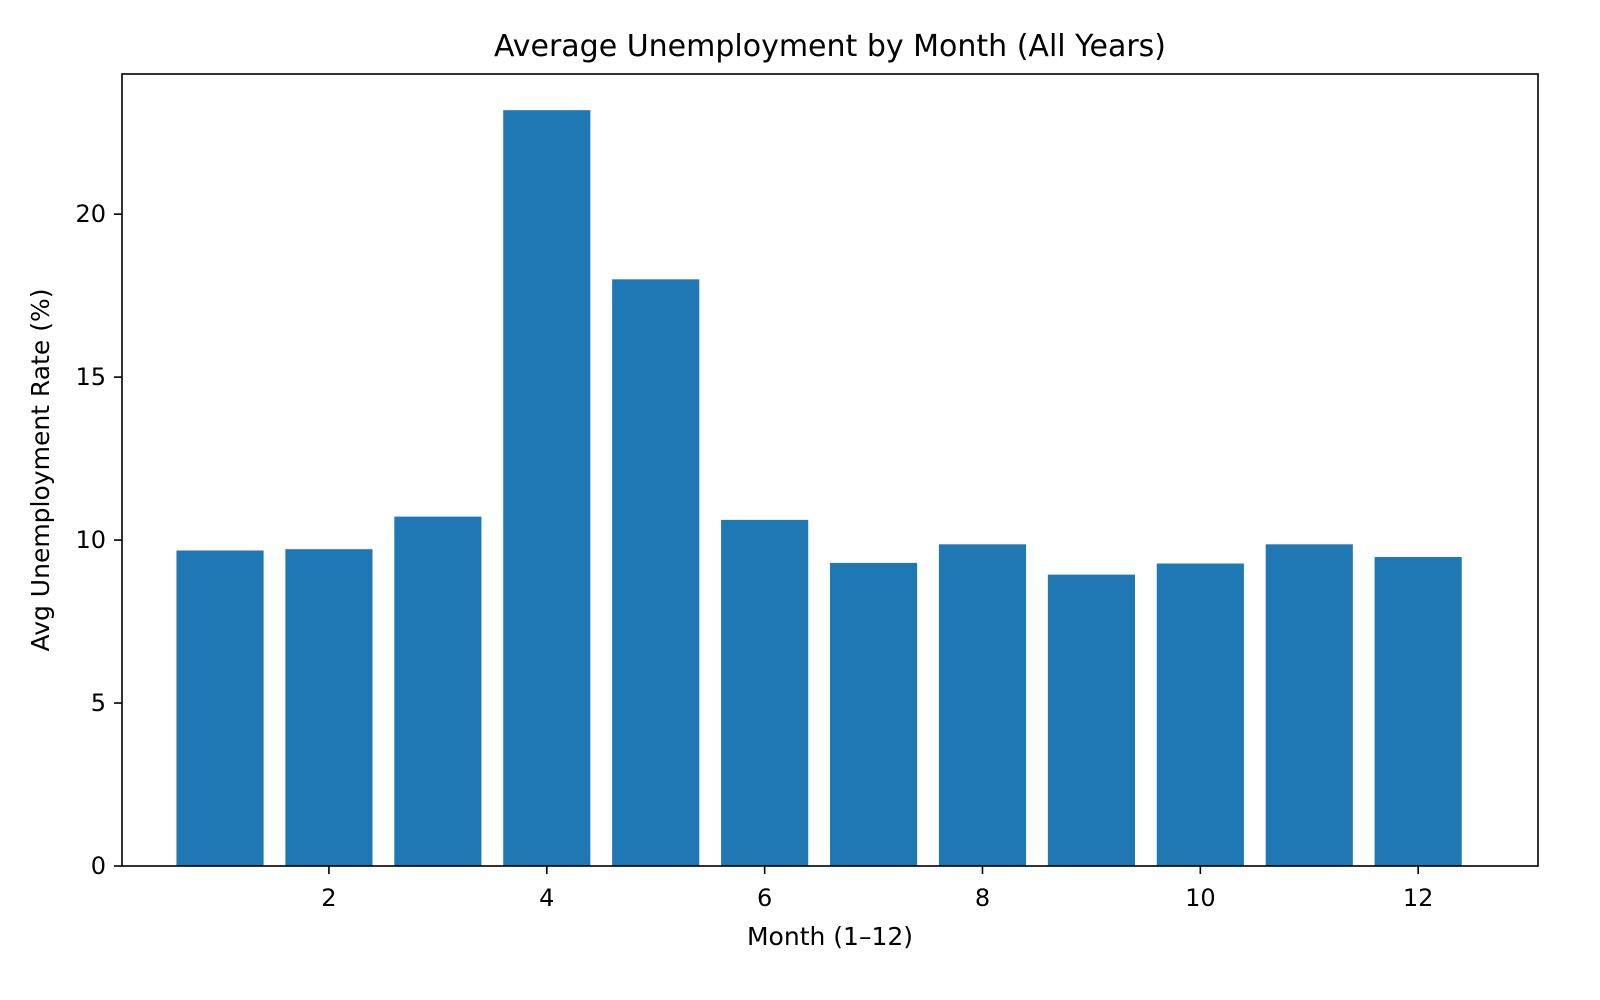  What do you see at coordinates (40, 470) in the screenshot?
I see `y-axis-label: Avg Unemployment Rate (%)` at bounding box center [40, 470].